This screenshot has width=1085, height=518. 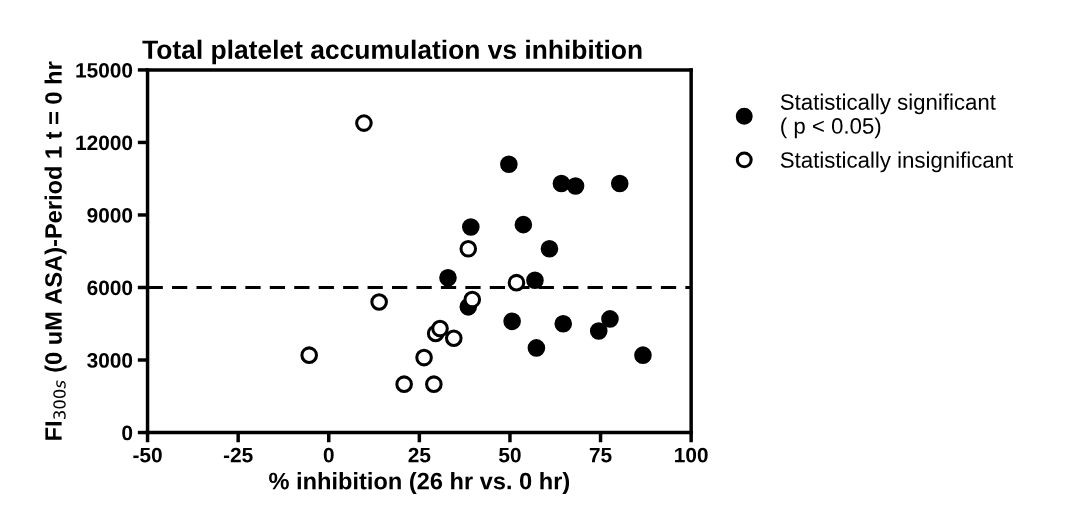 I want to click on x-tick-label: -50, so click(x=147, y=455).